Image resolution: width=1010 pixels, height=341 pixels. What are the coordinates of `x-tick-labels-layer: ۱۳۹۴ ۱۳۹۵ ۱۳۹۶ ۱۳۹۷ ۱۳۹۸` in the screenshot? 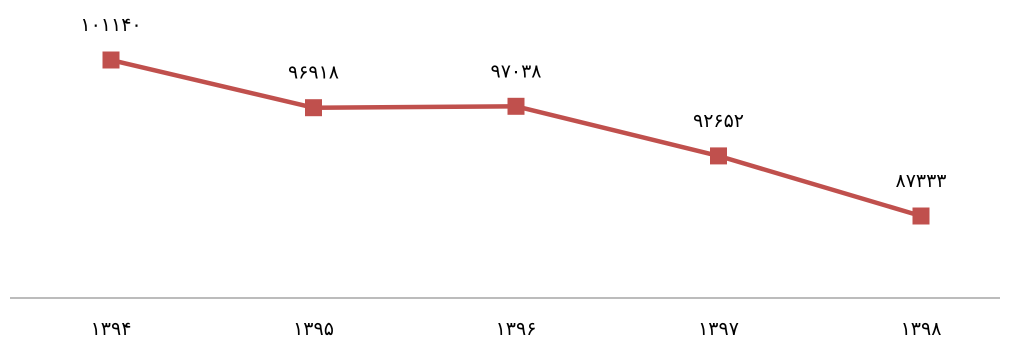 It's located at (516, 329).